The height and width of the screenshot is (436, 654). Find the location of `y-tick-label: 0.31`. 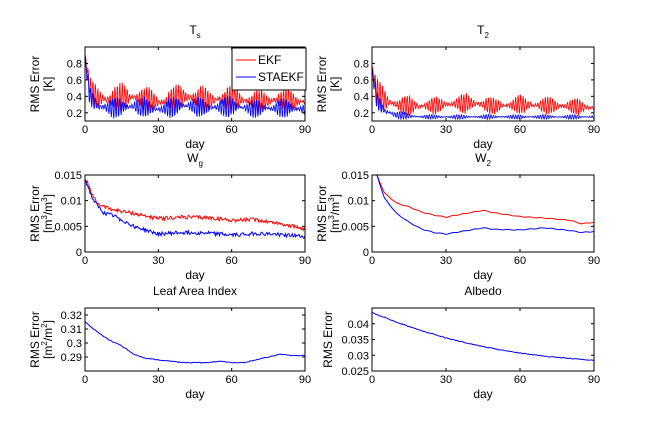

y-tick-label: 0.31 is located at coordinates (71, 330).